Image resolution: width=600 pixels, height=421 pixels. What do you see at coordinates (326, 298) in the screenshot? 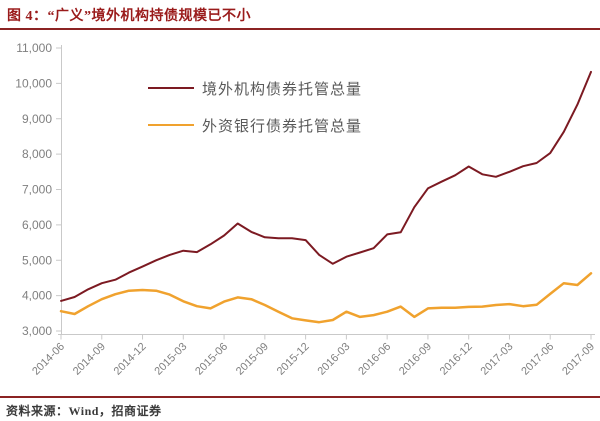
I see `series-line` at bounding box center [326, 298].